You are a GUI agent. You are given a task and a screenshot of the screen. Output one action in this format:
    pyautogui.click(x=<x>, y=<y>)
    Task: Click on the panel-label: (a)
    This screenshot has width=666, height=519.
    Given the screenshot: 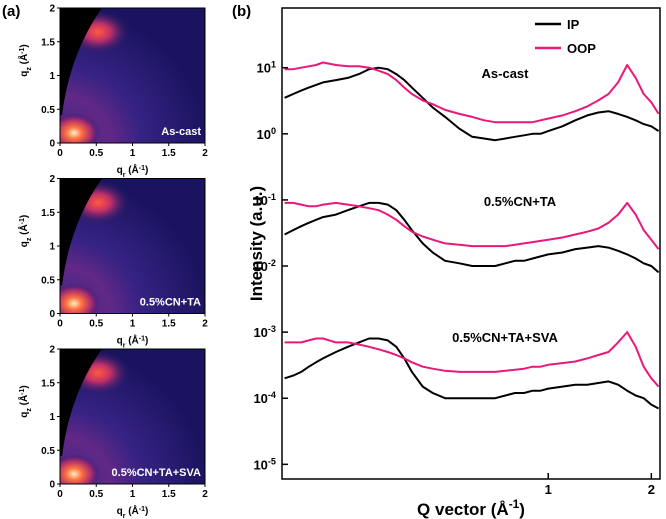 What is the action you would take?
    pyautogui.click(x=11, y=11)
    